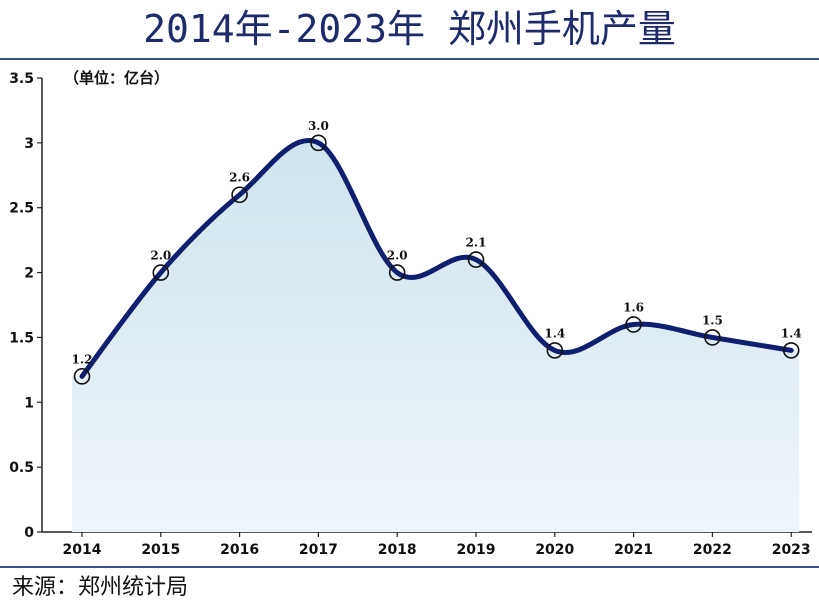  What do you see at coordinates (633, 550) in the screenshot?
I see `x-tick-label: 2021` at bounding box center [633, 550].